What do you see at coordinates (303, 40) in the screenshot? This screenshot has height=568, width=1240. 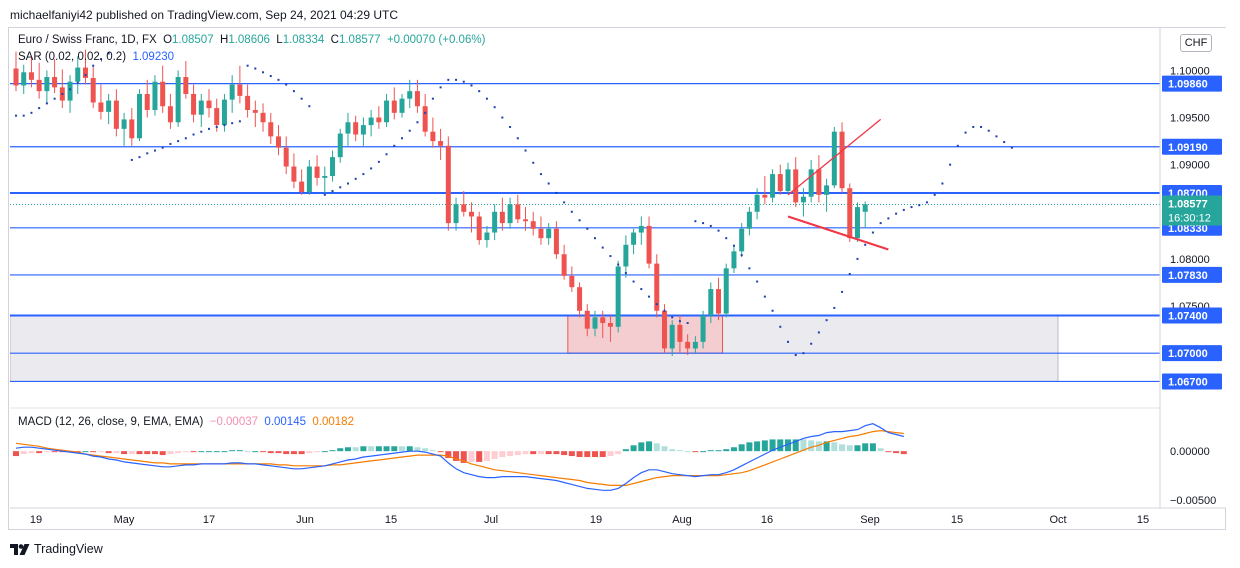 I see `low-value: 1.08334` at bounding box center [303, 40].